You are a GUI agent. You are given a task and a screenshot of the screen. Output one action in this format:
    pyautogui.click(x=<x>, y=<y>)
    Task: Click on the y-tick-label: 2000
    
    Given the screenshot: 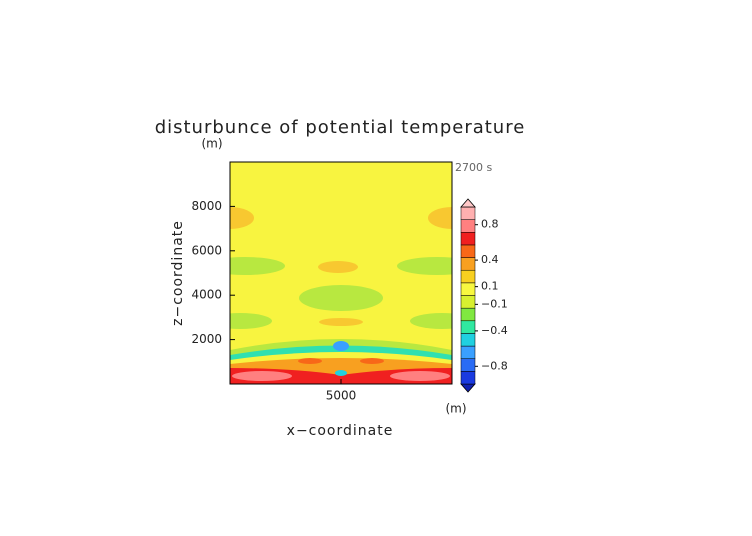 What is the action you would take?
    pyautogui.click(x=206, y=339)
    